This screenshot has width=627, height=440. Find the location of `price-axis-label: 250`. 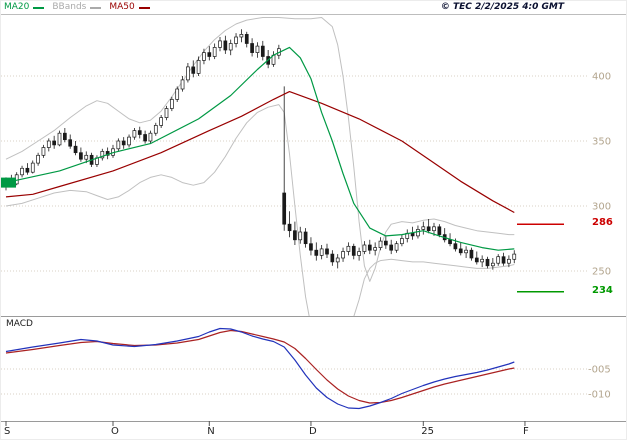

price-axis-label: 250 is located at coordinates (601, 272).